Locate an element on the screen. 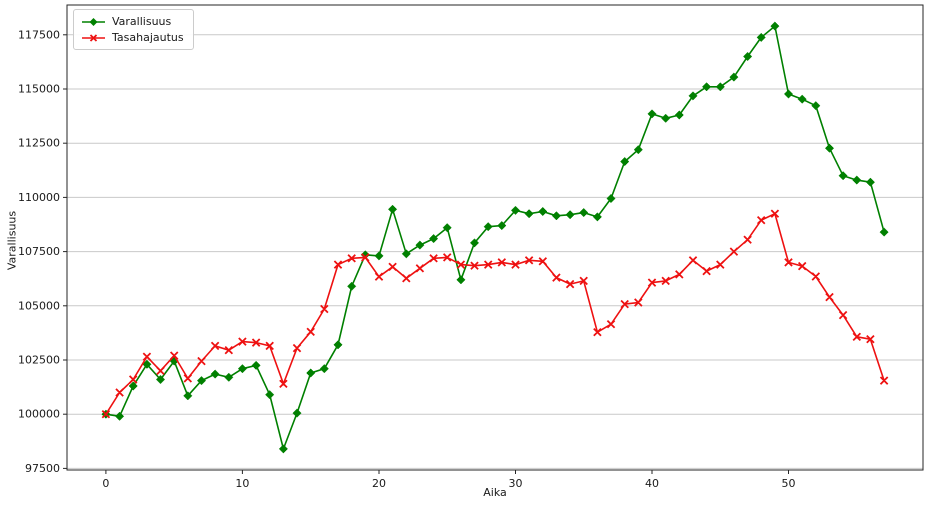 Image resolution: width=929 pixels, height=505 pixels. legend-label-tasahajautus: Tasahajautus is located at coordinates (148, 37).